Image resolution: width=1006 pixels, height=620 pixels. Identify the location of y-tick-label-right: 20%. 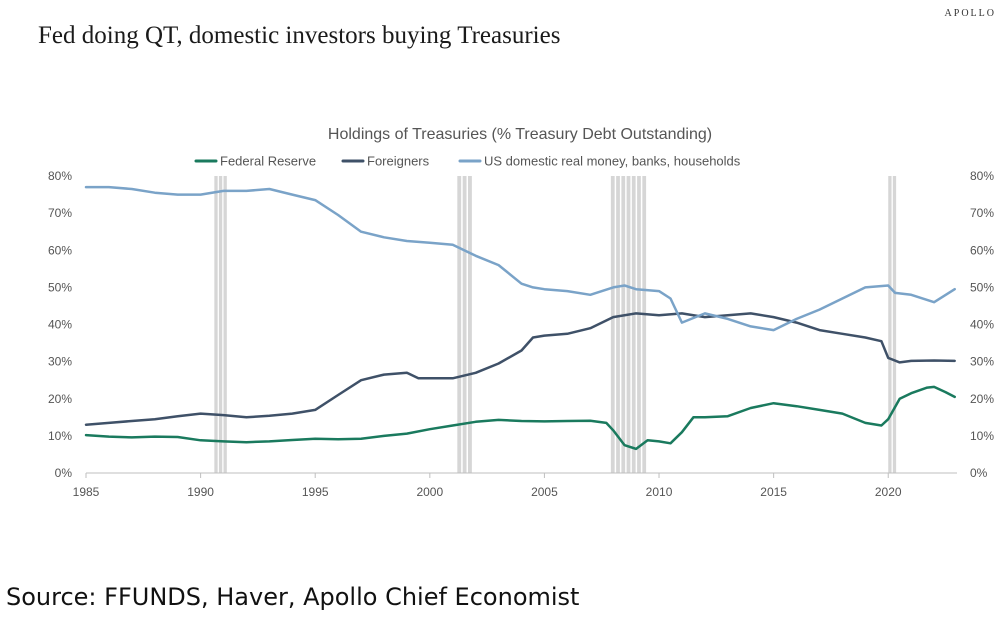
(982, 399).